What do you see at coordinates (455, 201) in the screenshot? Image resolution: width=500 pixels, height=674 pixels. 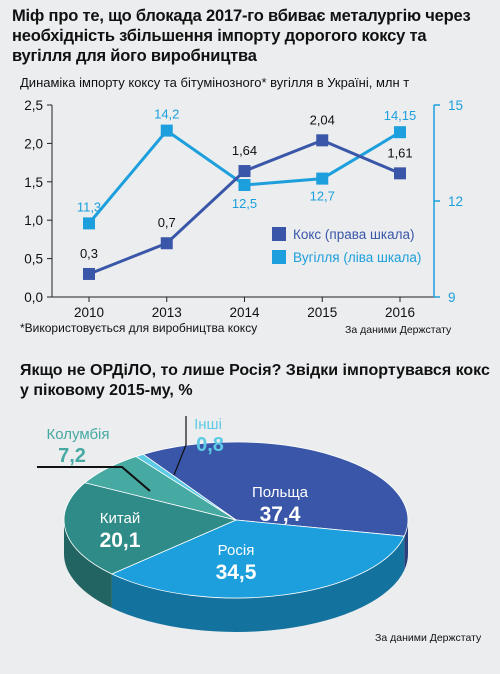 I see `right-tick-label: 12` at bounding box center [455, 201].